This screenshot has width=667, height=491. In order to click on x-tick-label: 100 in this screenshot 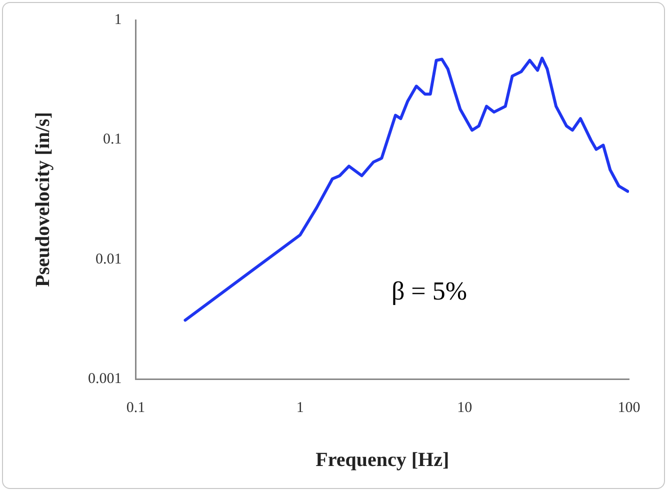, I will do `click(629, 408)`.